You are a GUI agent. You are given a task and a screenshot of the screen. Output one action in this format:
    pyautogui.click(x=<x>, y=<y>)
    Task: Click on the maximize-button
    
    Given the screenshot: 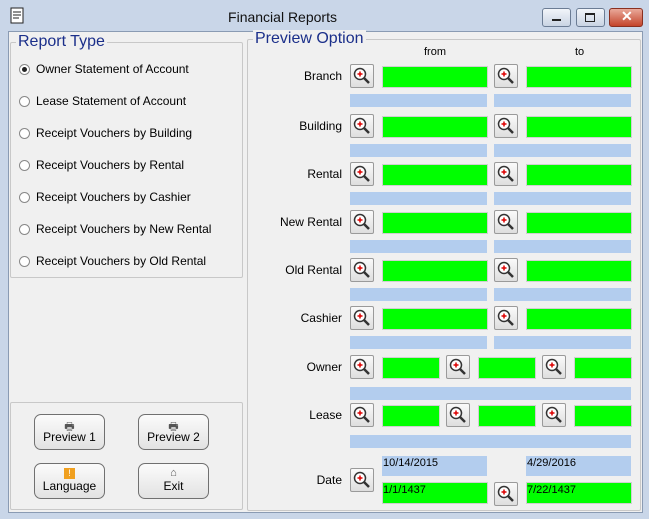 What is the action you would take?
    pyautogui.click(x=590, y=17)
    